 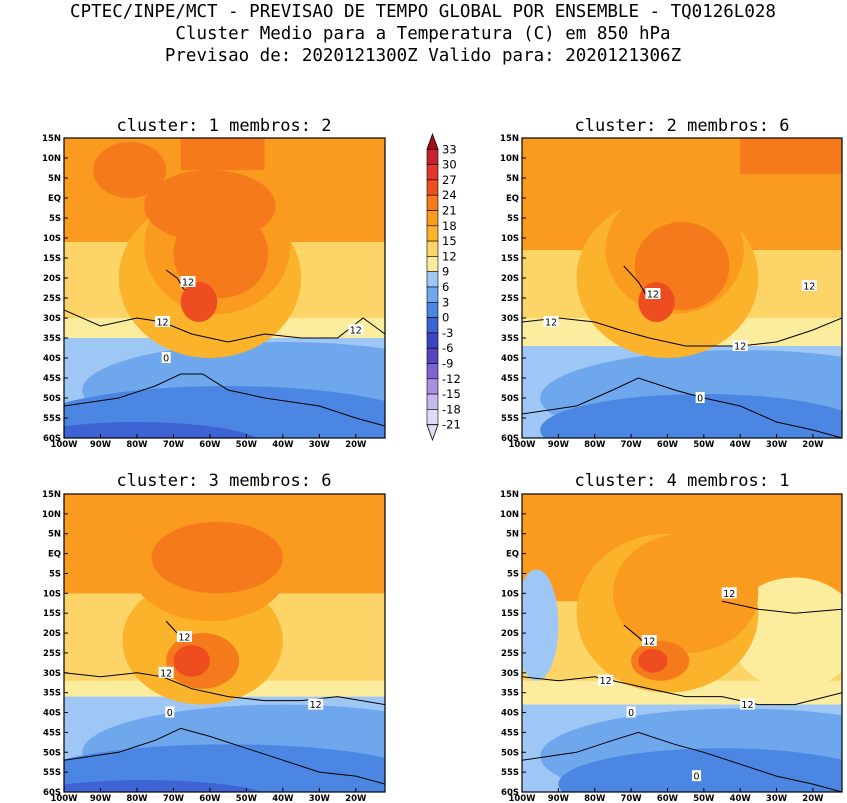 I want to click on colorbar-label: 33, so click(x=449, y=149).